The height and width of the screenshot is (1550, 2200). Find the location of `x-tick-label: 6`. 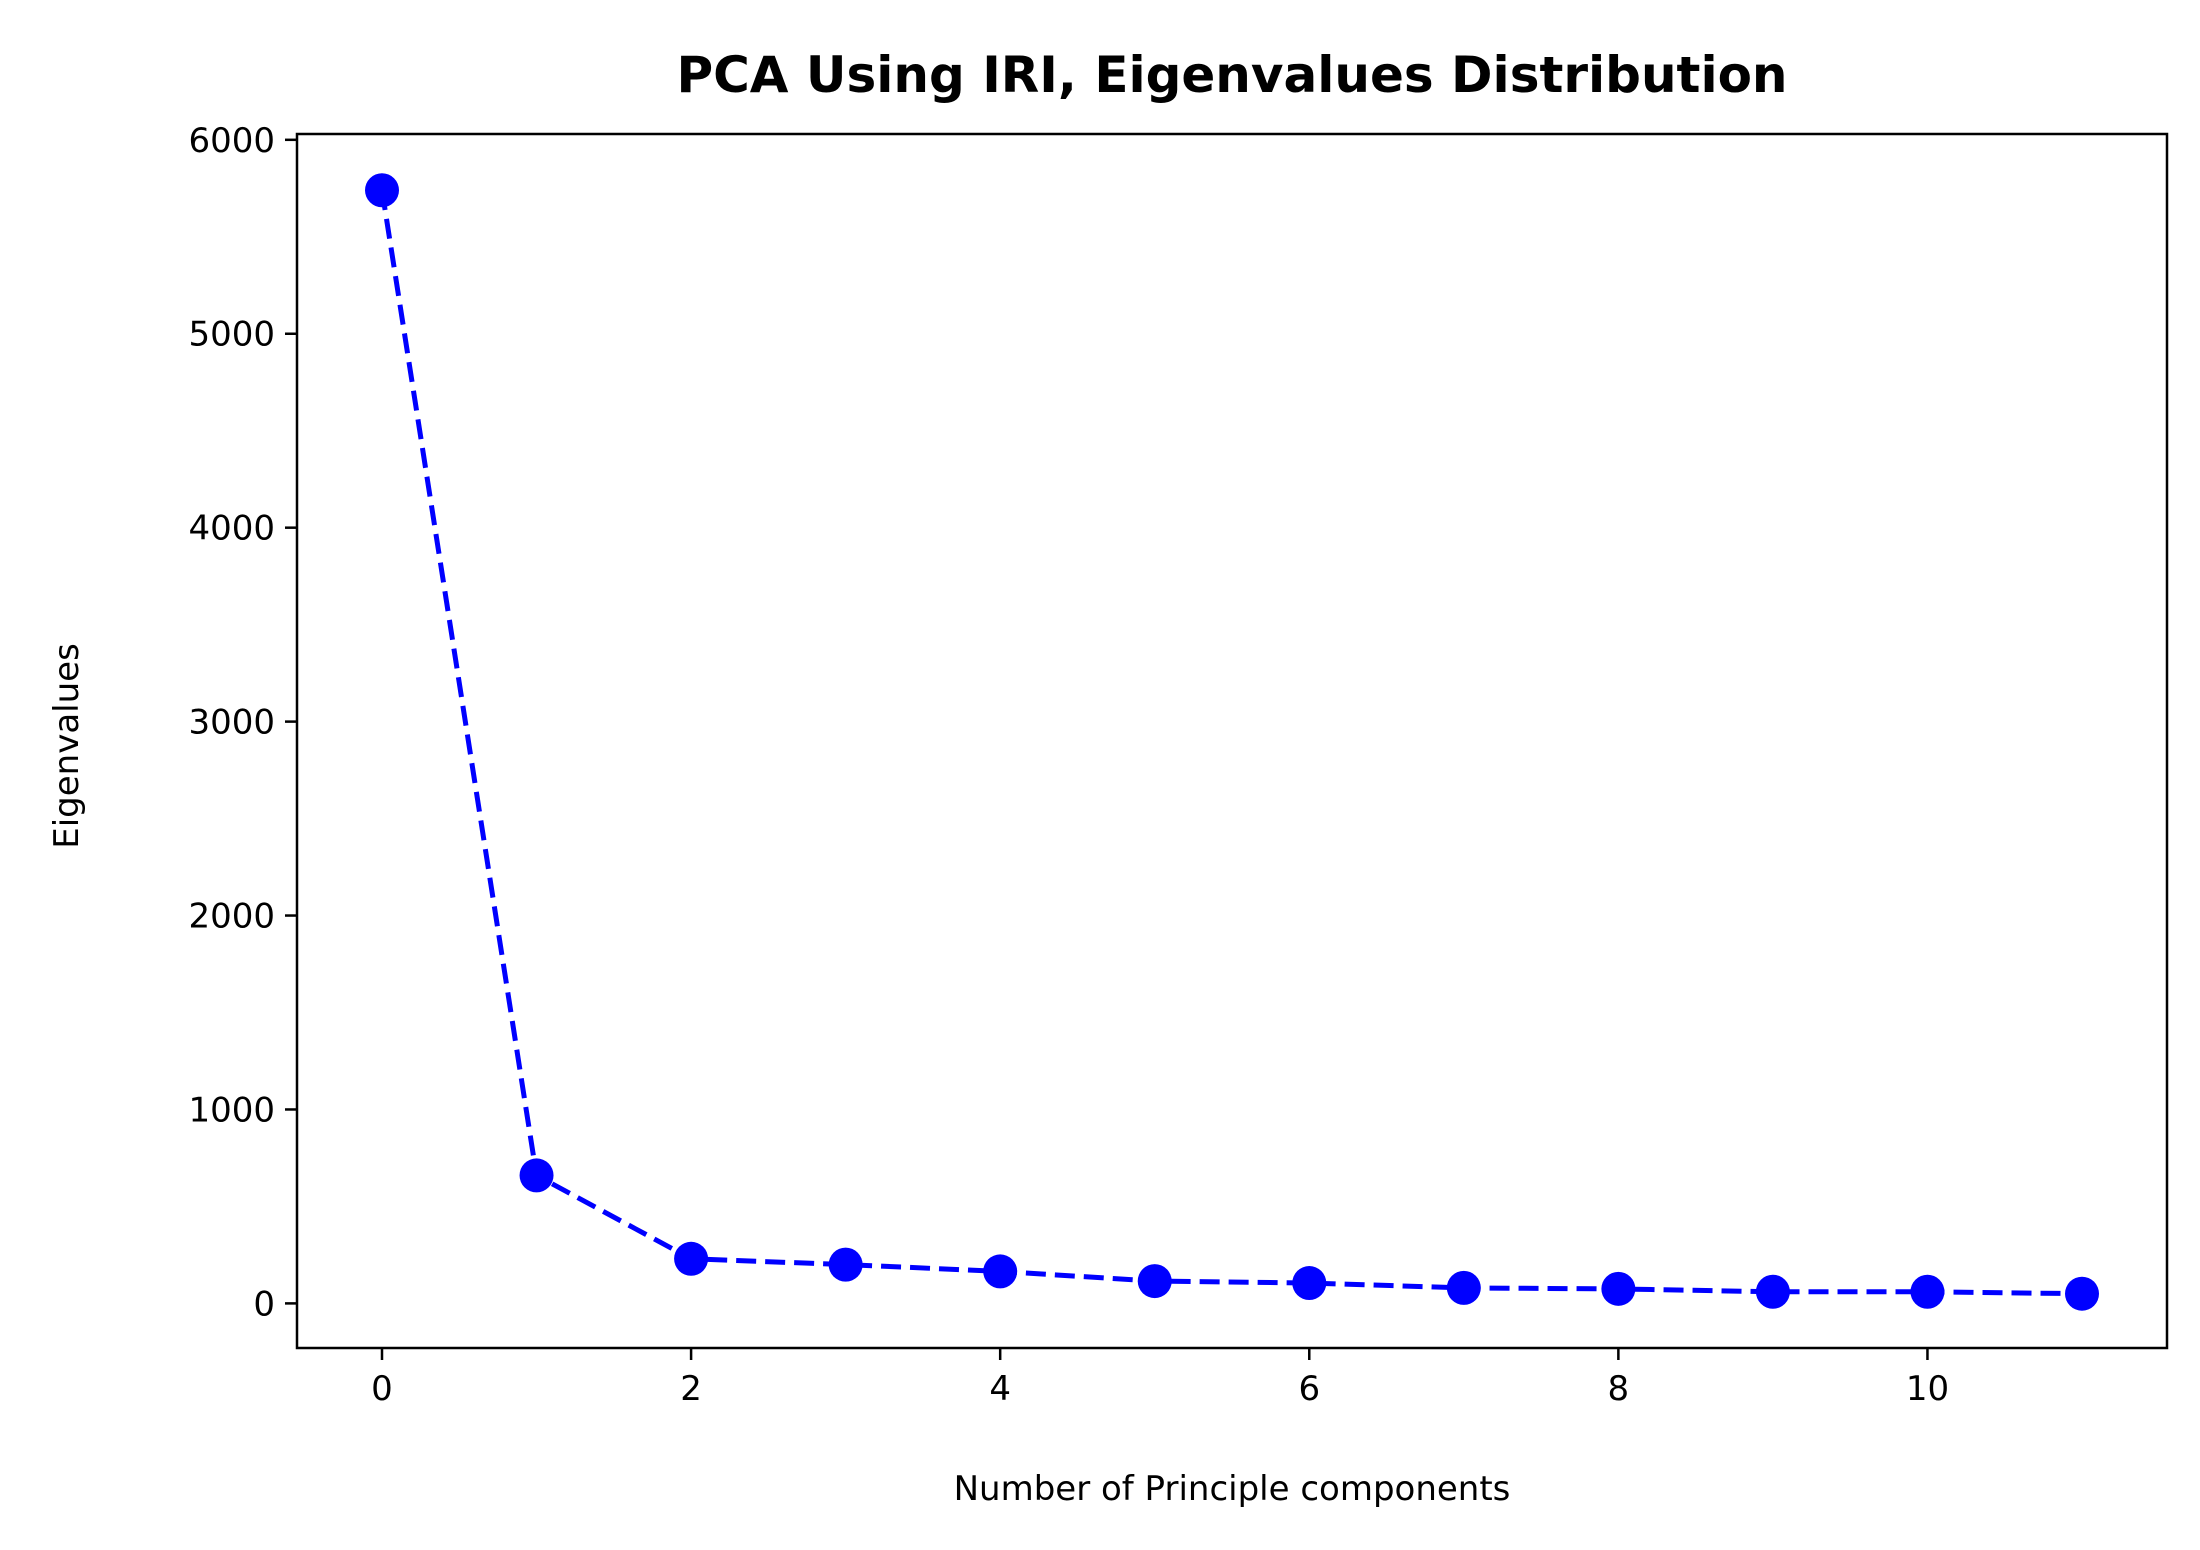

x-tick-label: 6 is located at coordinates (1309, 1389).